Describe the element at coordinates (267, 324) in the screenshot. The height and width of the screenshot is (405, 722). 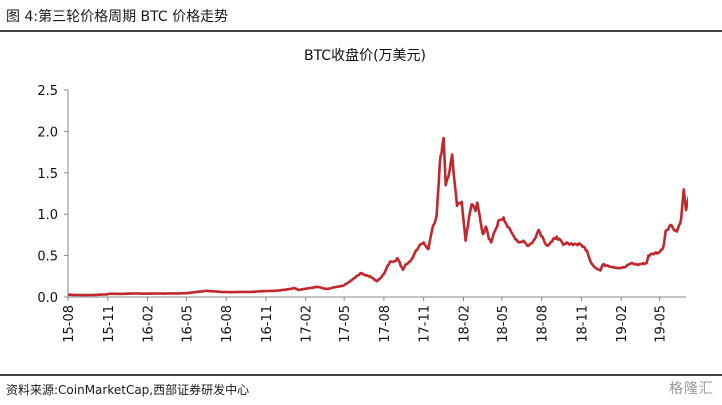
I see `x-tick-label: 16-11` at that location.